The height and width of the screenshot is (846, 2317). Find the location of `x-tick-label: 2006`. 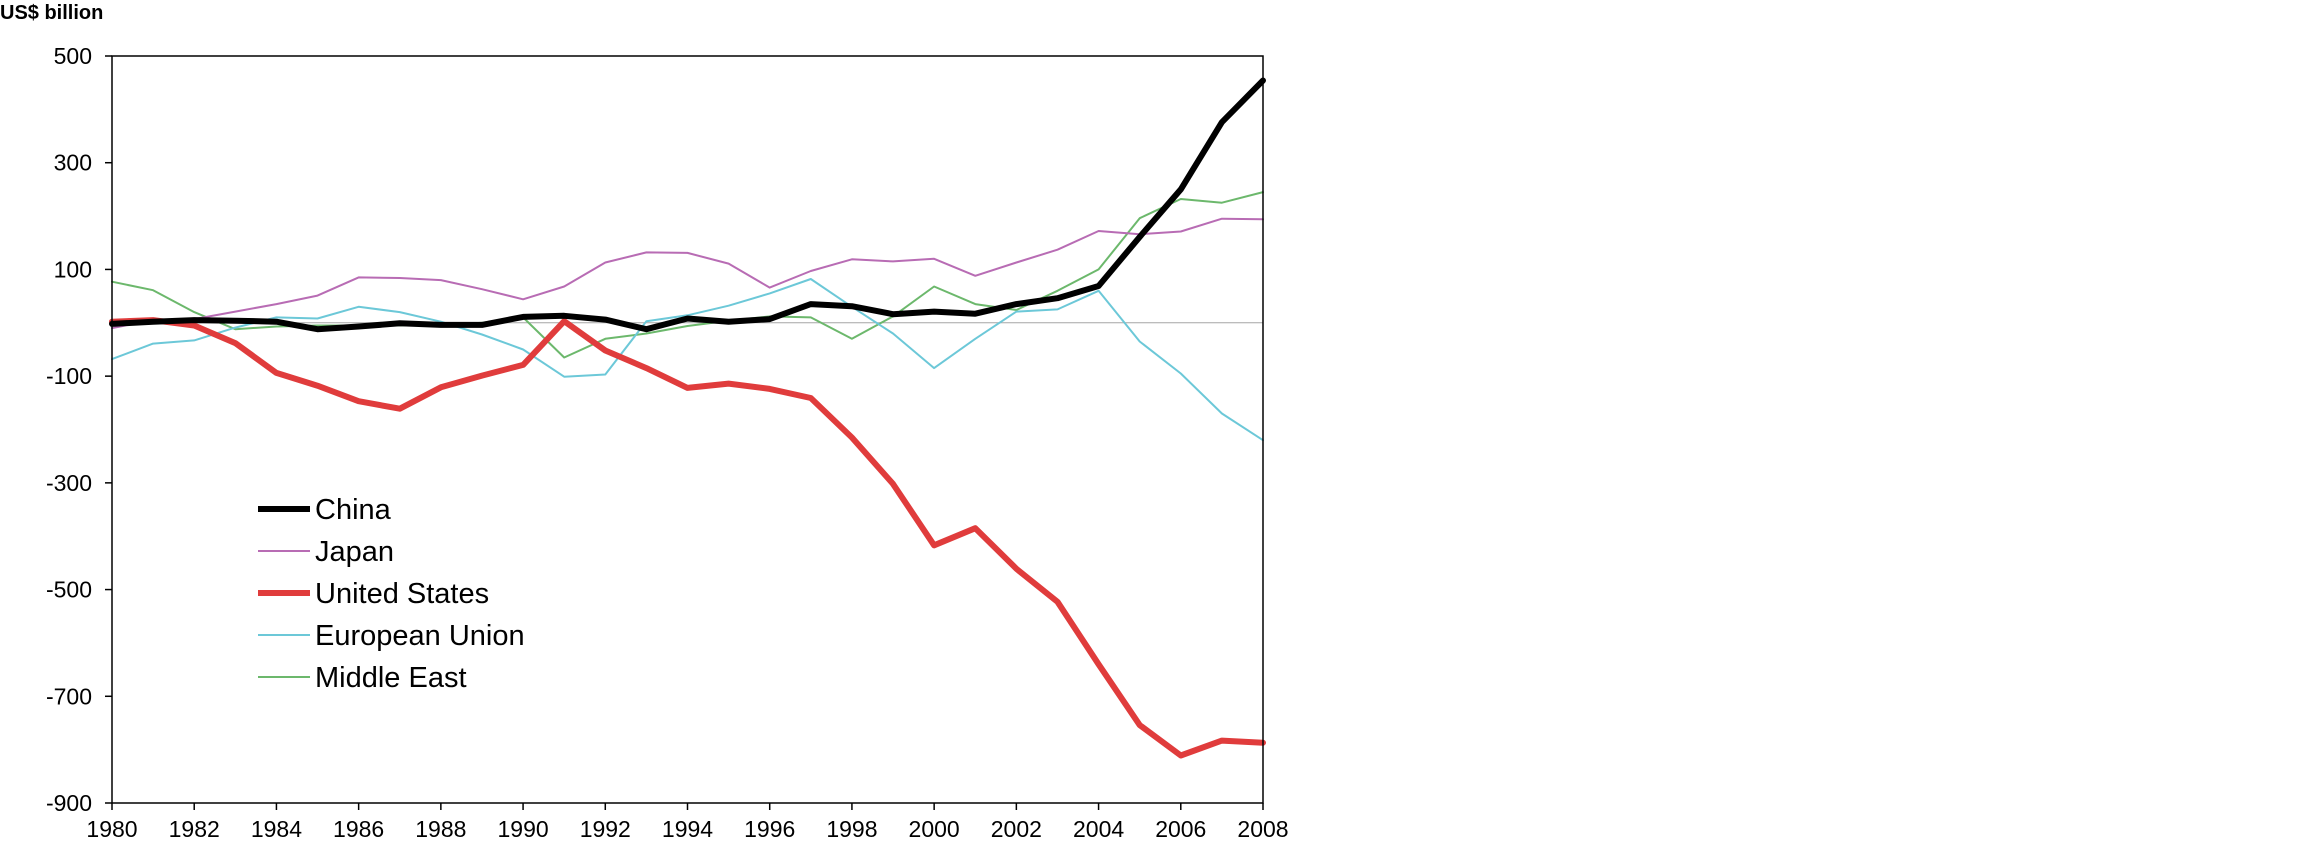

x-tick-label: 2006 is located at coordinates (1180, 829).